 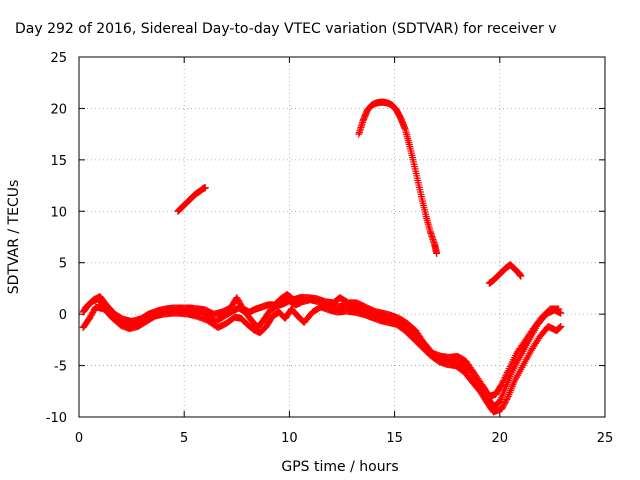 I want to click on y-tick-label: 5, so click(x=63, y=264).